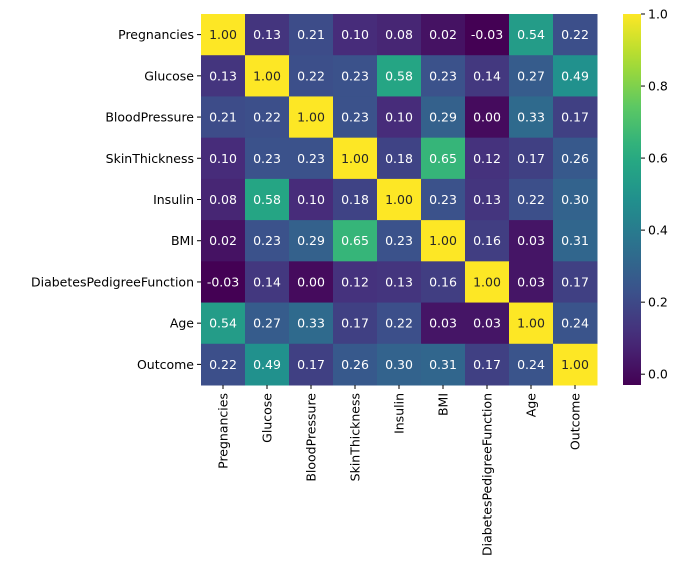 The height and width of the screenshot is (586, 682). I want to click on cell-value-label: -0.03, so click(223, 281).